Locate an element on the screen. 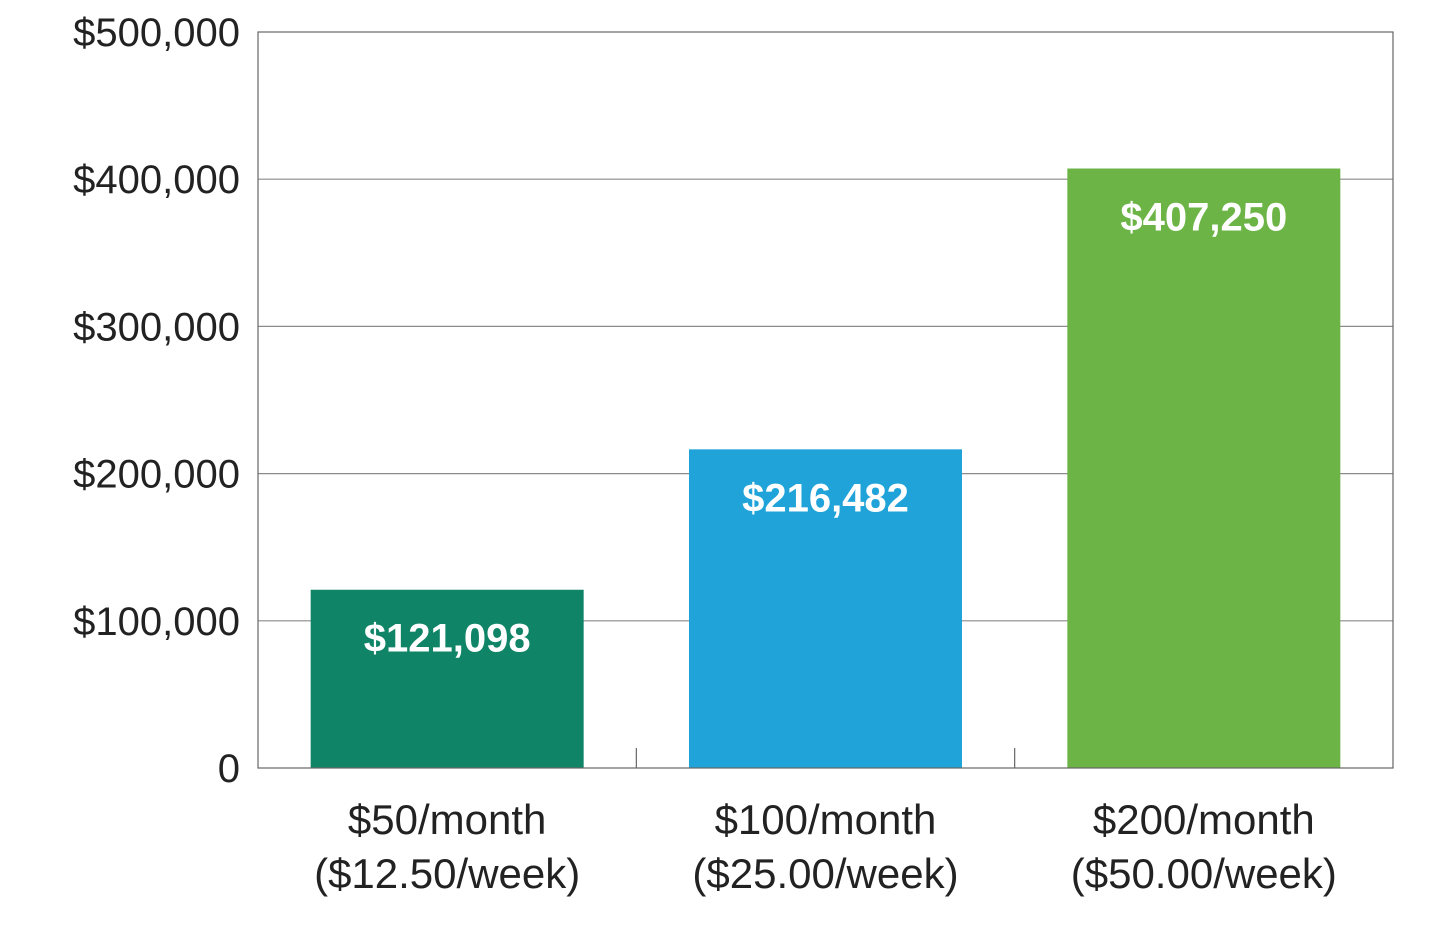  y-tick-label: $300,000 is located at coordinates (156, 327).